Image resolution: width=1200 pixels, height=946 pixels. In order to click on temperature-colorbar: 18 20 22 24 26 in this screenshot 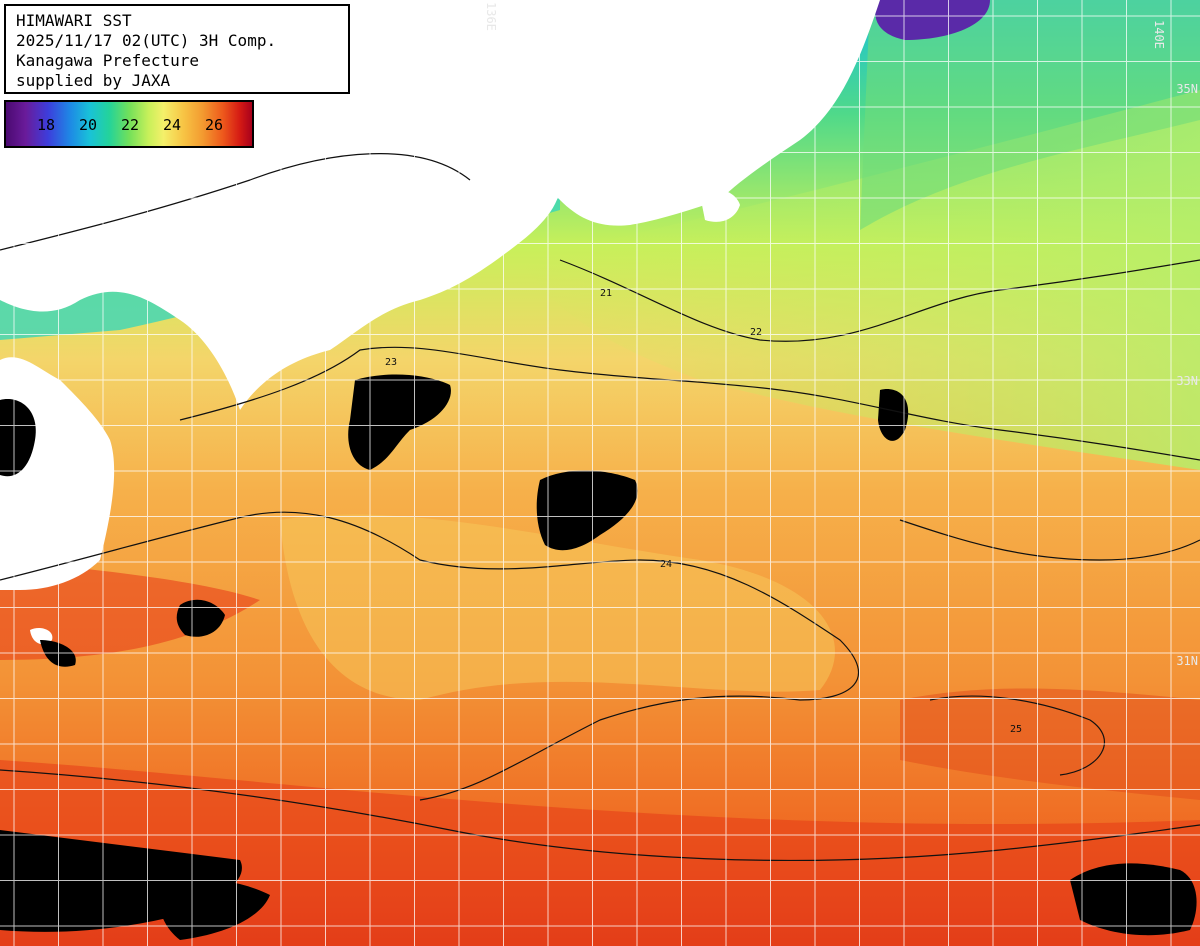, I will do `click(129, 124)`.